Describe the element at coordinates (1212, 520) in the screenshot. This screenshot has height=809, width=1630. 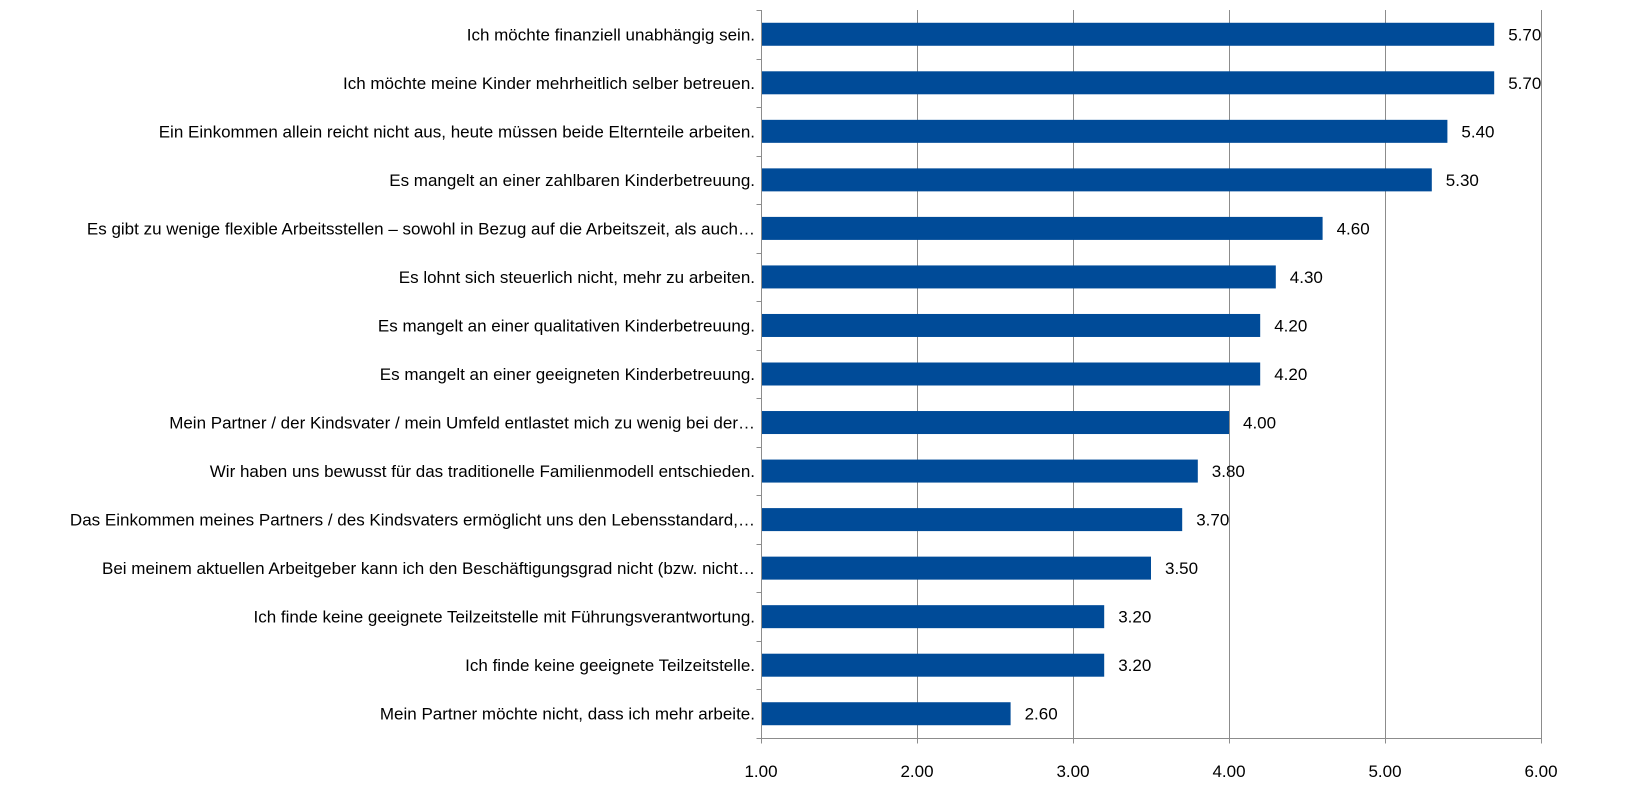
I see `data-label: 3.70` at that location.